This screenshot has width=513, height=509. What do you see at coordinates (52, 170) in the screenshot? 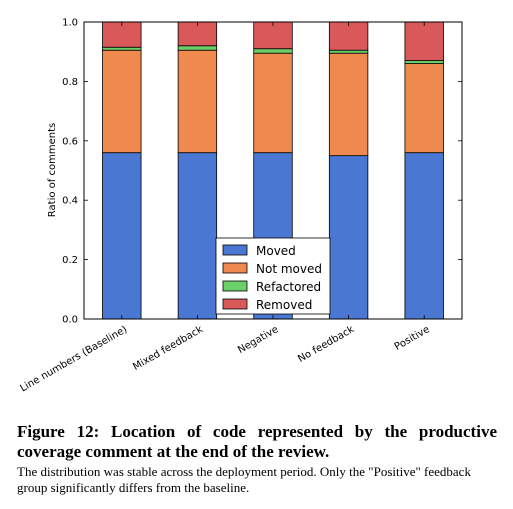
I see `y-axis-label: Ratio of comments` at bounding box center [52, 170].